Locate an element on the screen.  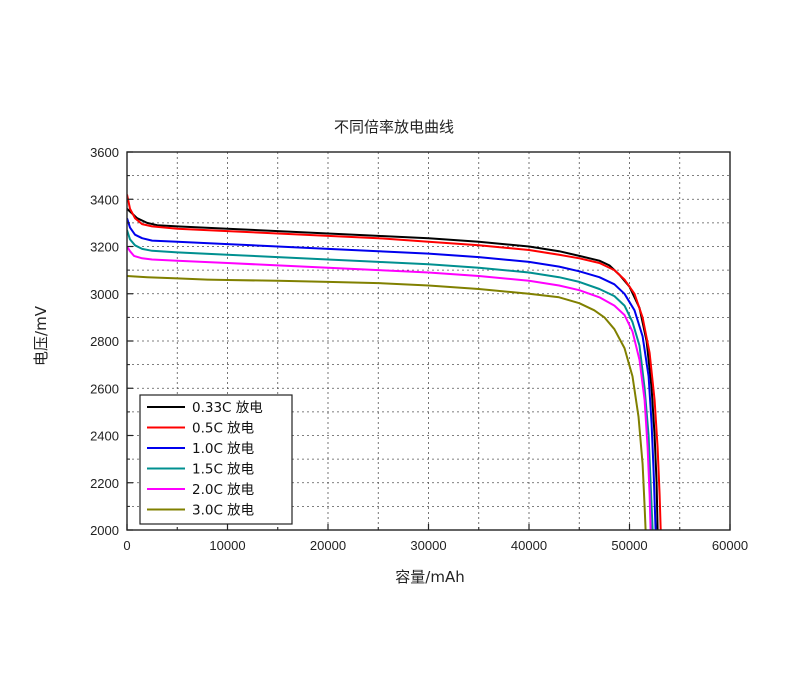
legend-label: 2.0C 放电 is located at coordinates (223, 490).